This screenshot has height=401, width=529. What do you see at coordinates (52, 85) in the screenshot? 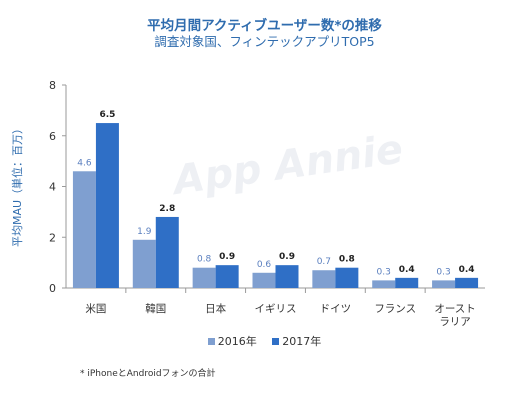
I see `y-tick-label: 8` at bounding box center [52, 85].